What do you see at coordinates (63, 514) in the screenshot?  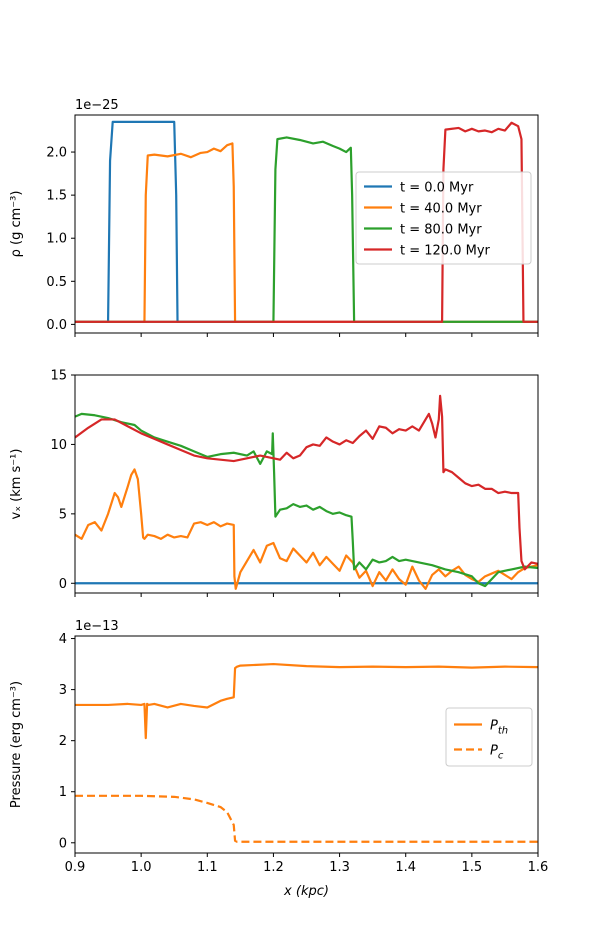 I see `y-tick-label: 5` at bounding box center [63, 514].